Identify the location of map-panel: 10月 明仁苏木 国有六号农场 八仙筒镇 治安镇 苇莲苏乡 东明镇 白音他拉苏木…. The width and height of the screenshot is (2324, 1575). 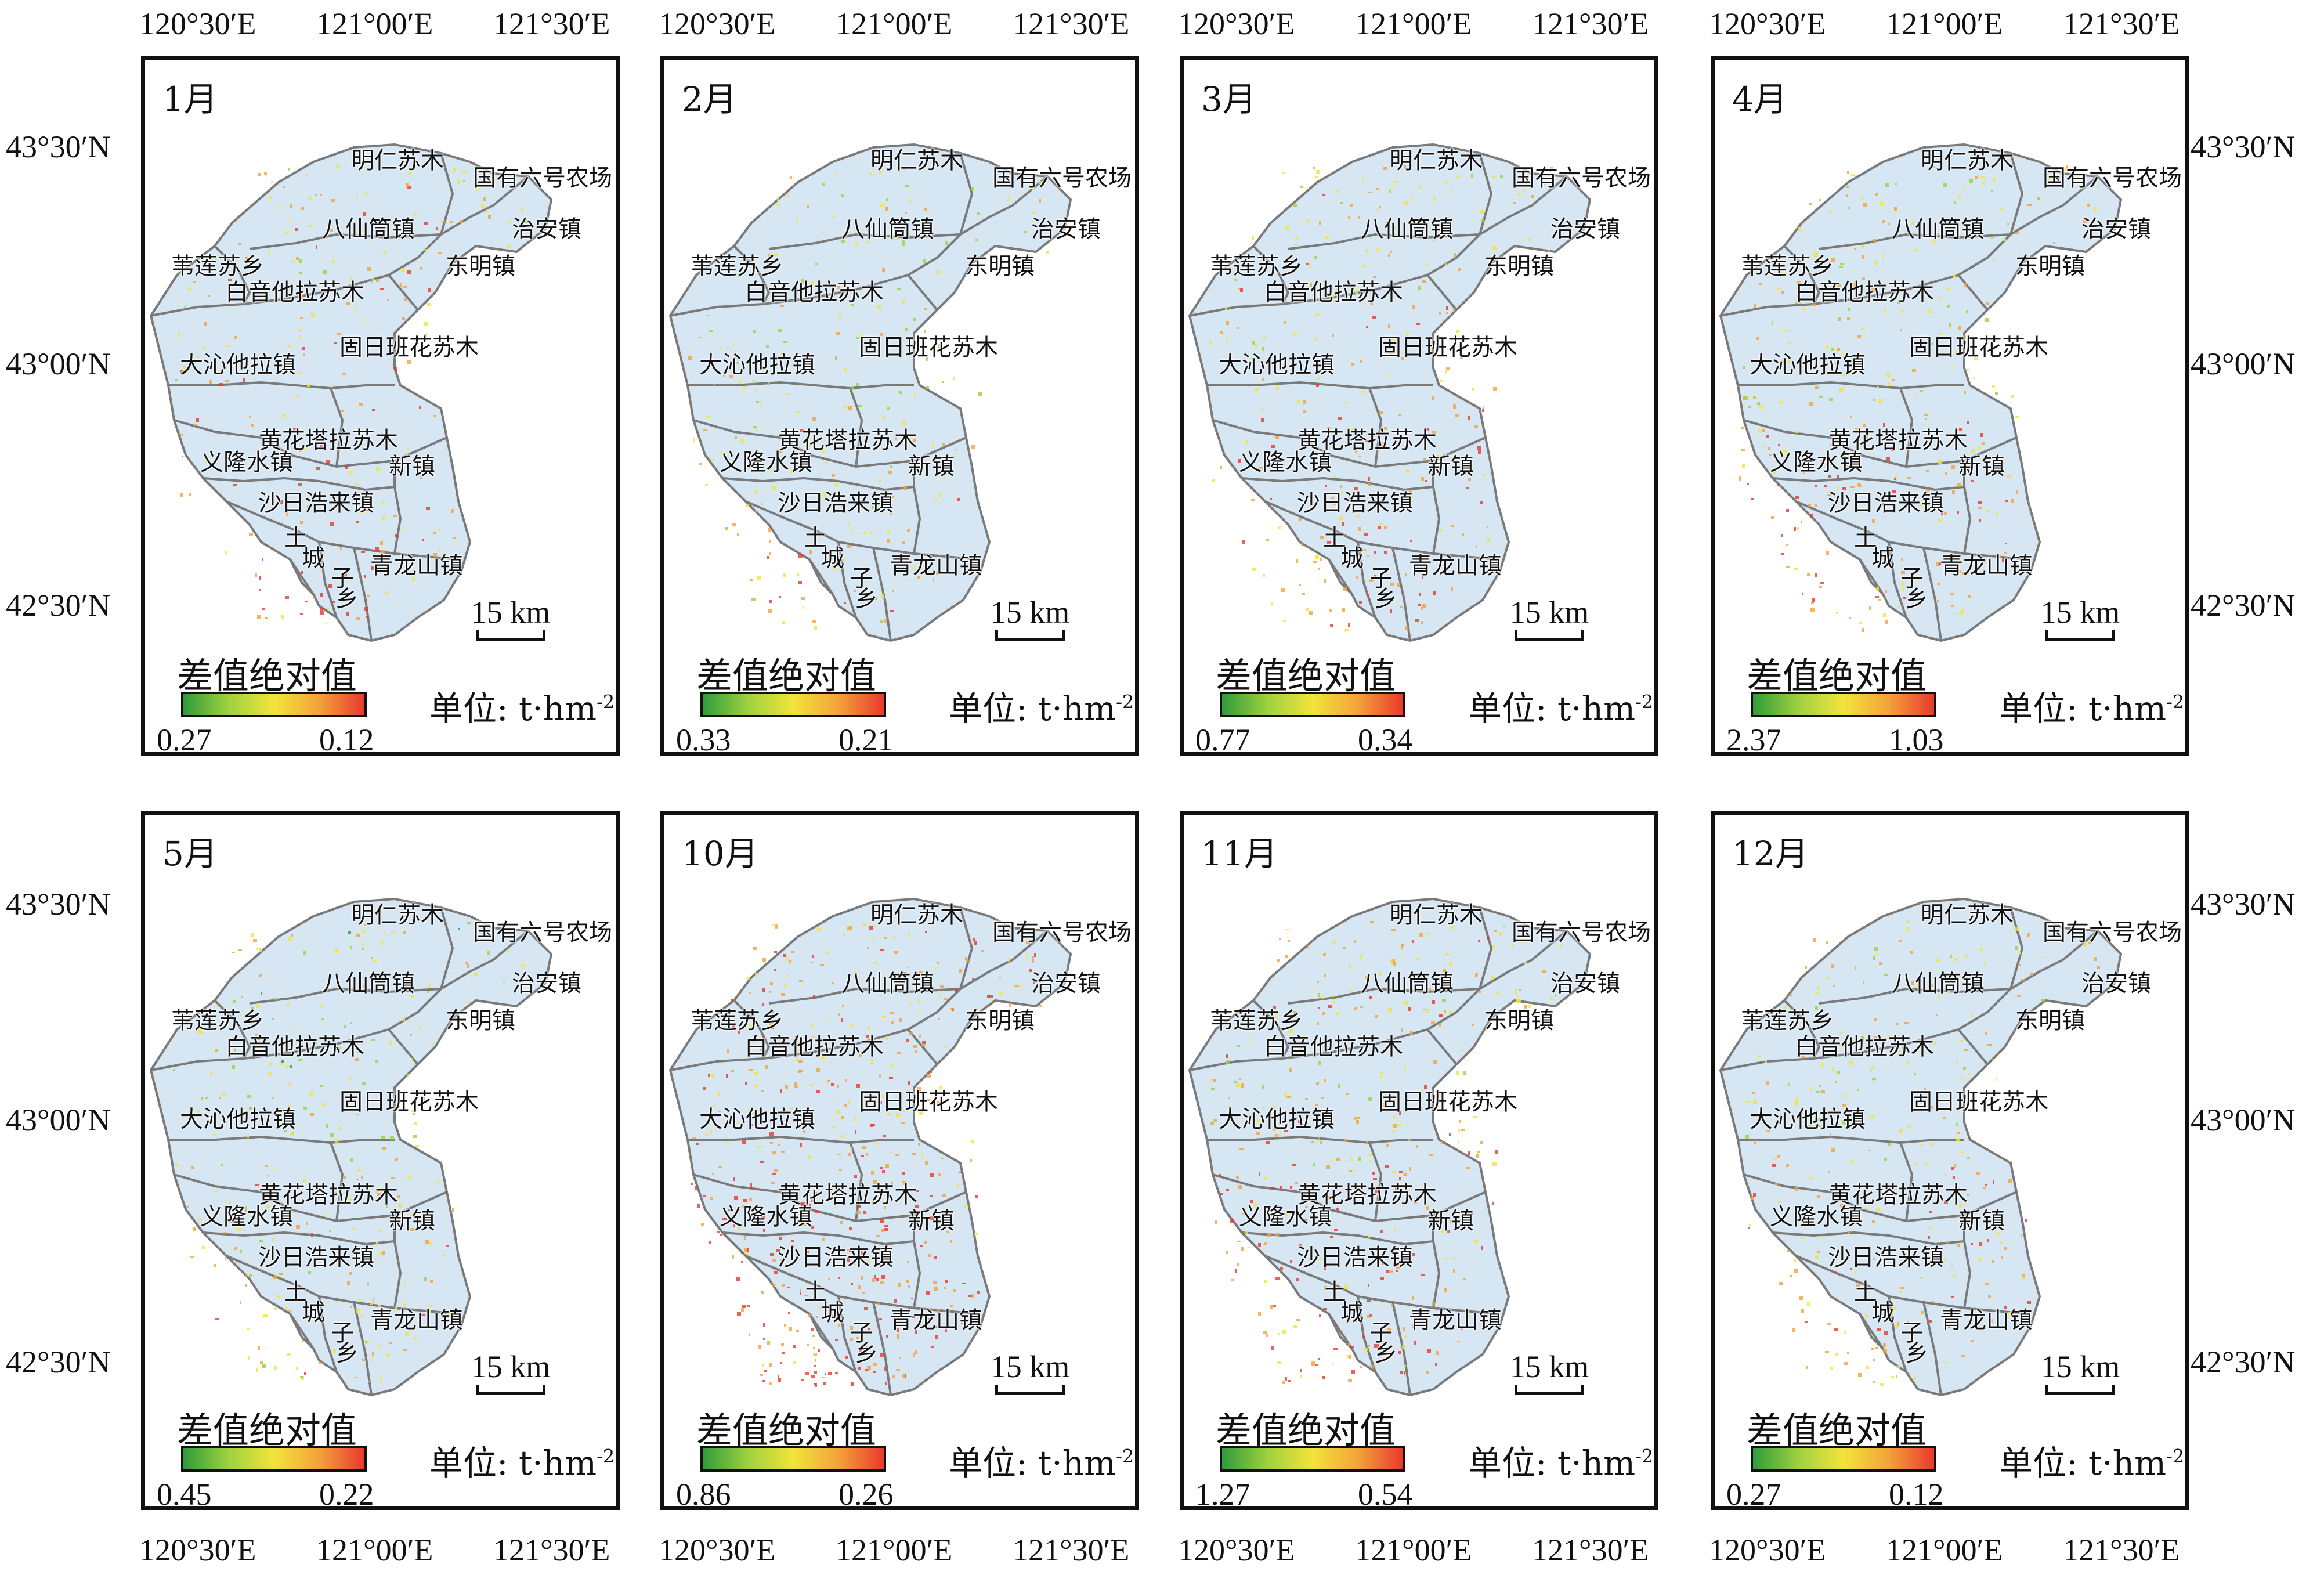
(899, 1160).